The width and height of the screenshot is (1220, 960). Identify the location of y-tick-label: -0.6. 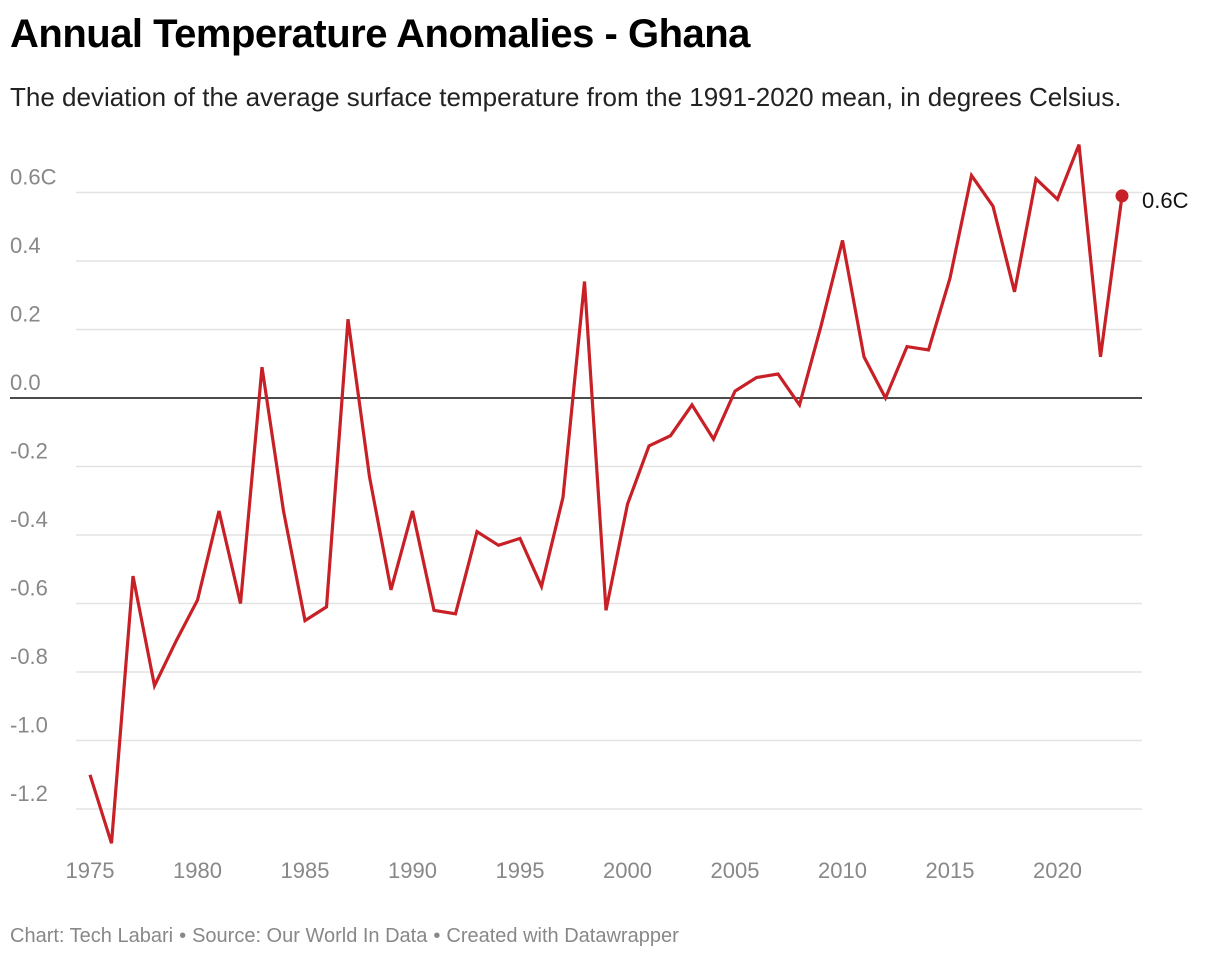
(29, 588).